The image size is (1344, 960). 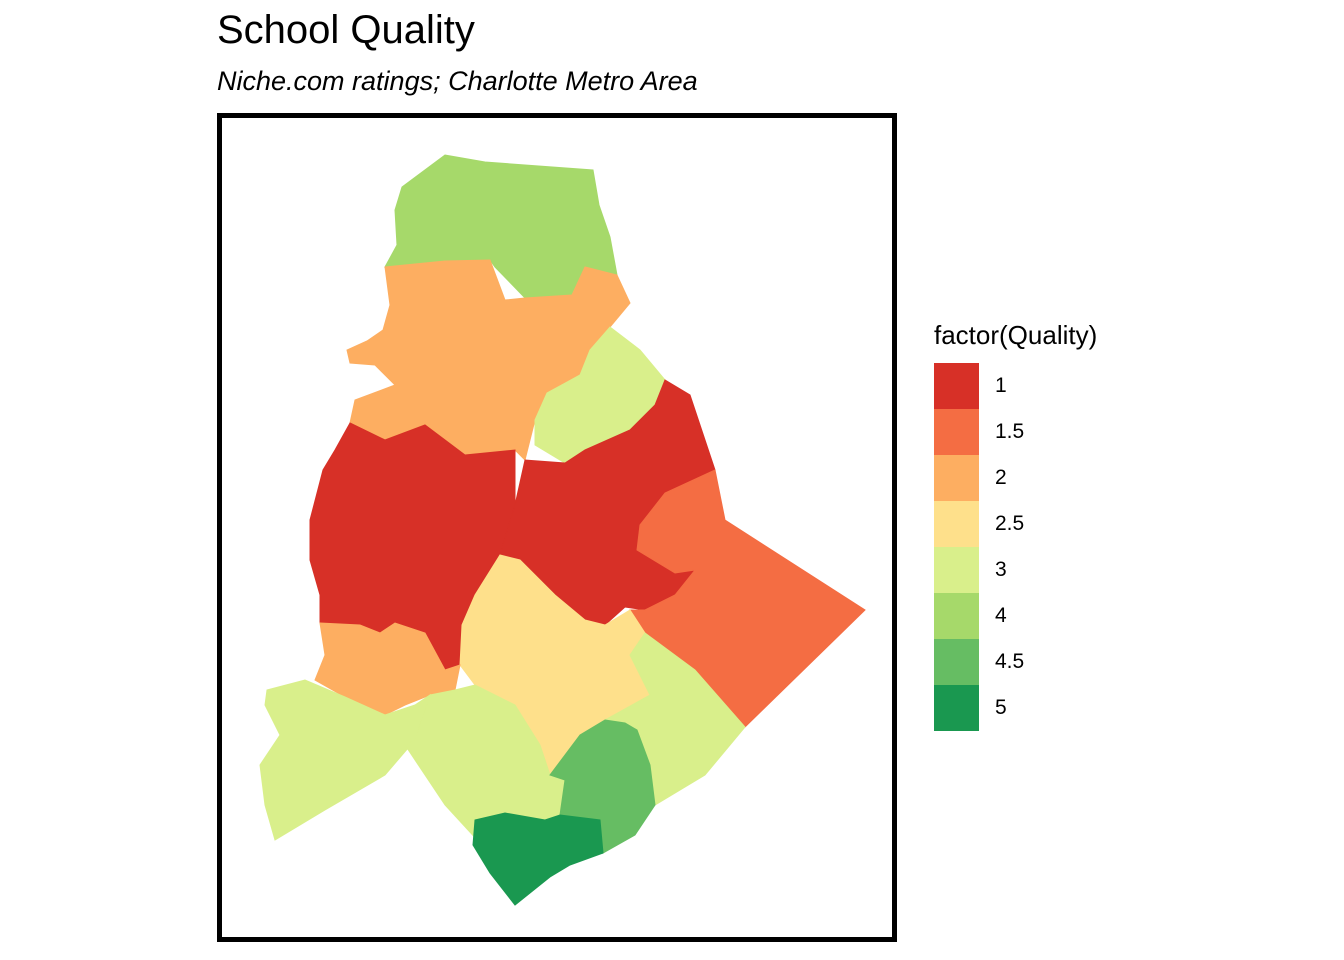 What do you see at coordinates (538, 859) in the screenshot?
I see `region-far-south` at bounding box center [538, 859].